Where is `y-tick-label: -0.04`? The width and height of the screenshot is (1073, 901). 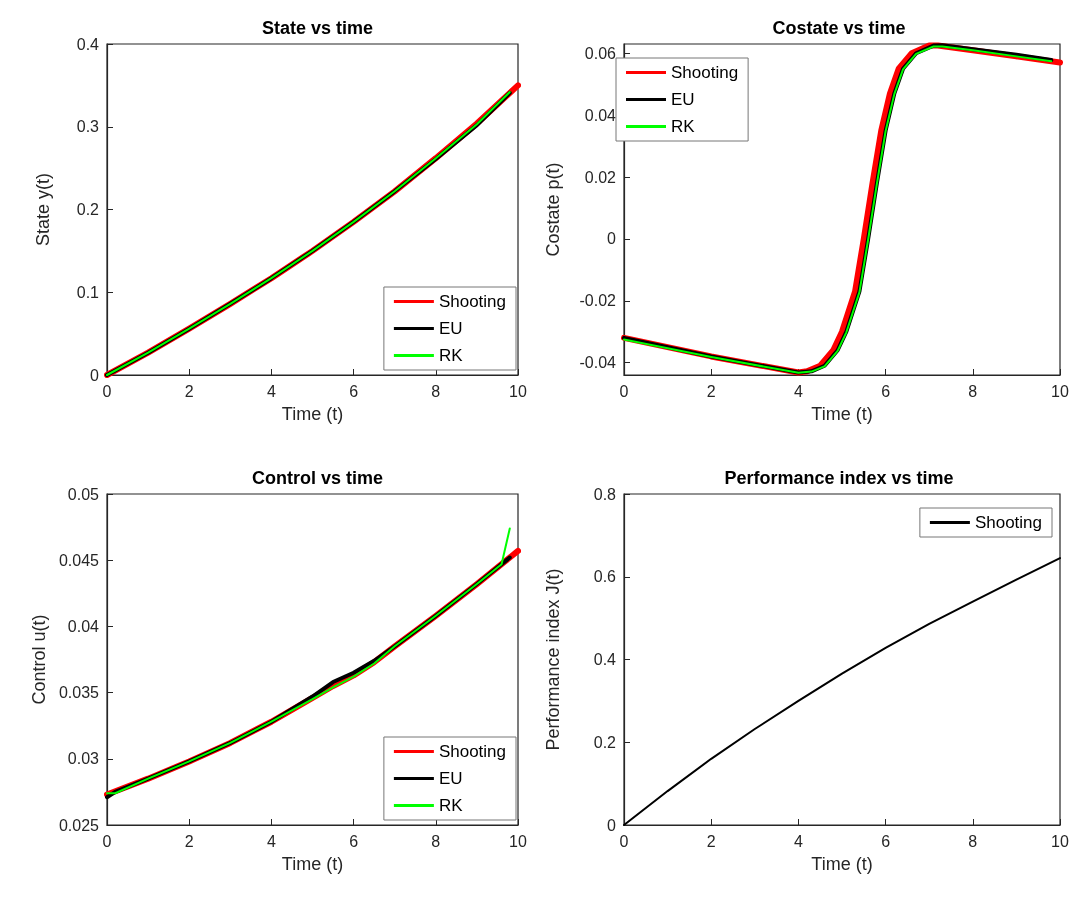 y-tick-label: -0.04 is located at coordinates (598, 363).